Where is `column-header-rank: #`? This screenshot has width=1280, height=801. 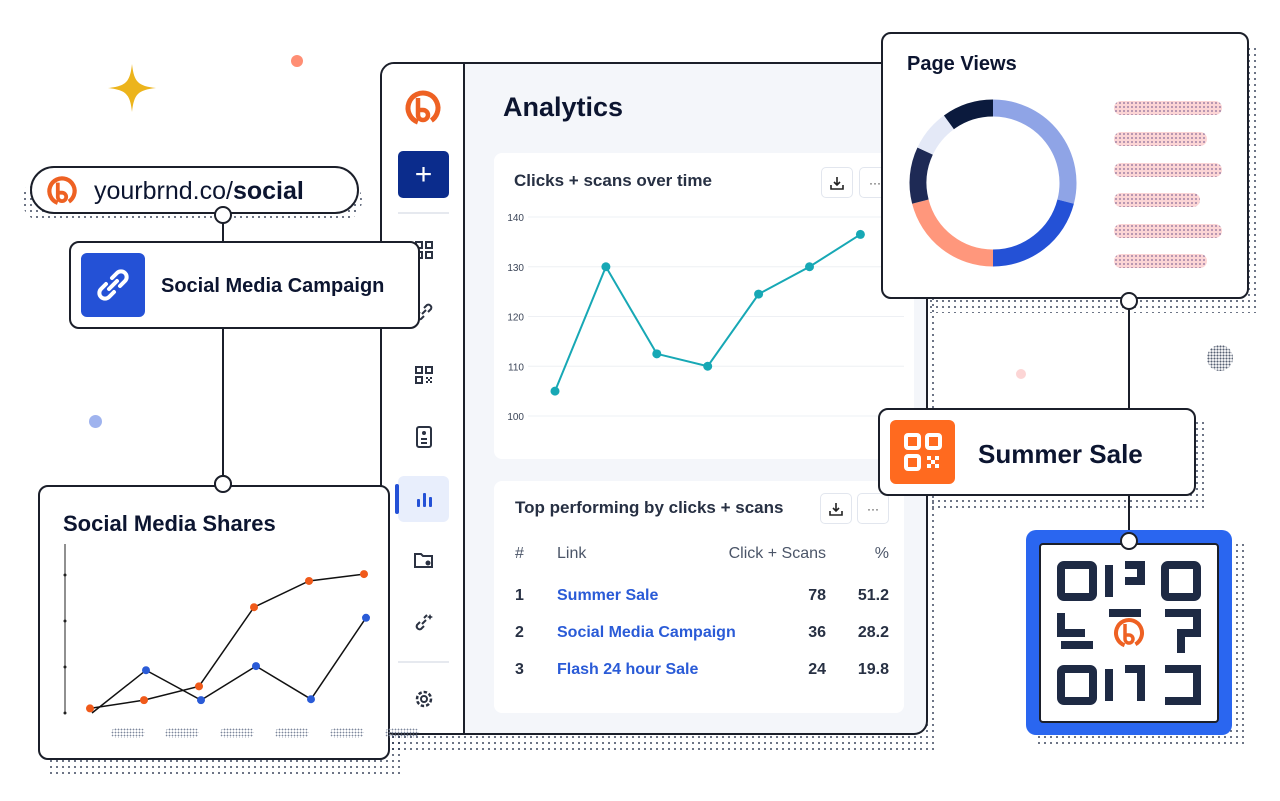 column-header-rank: # is located at coordinates (519, 553).